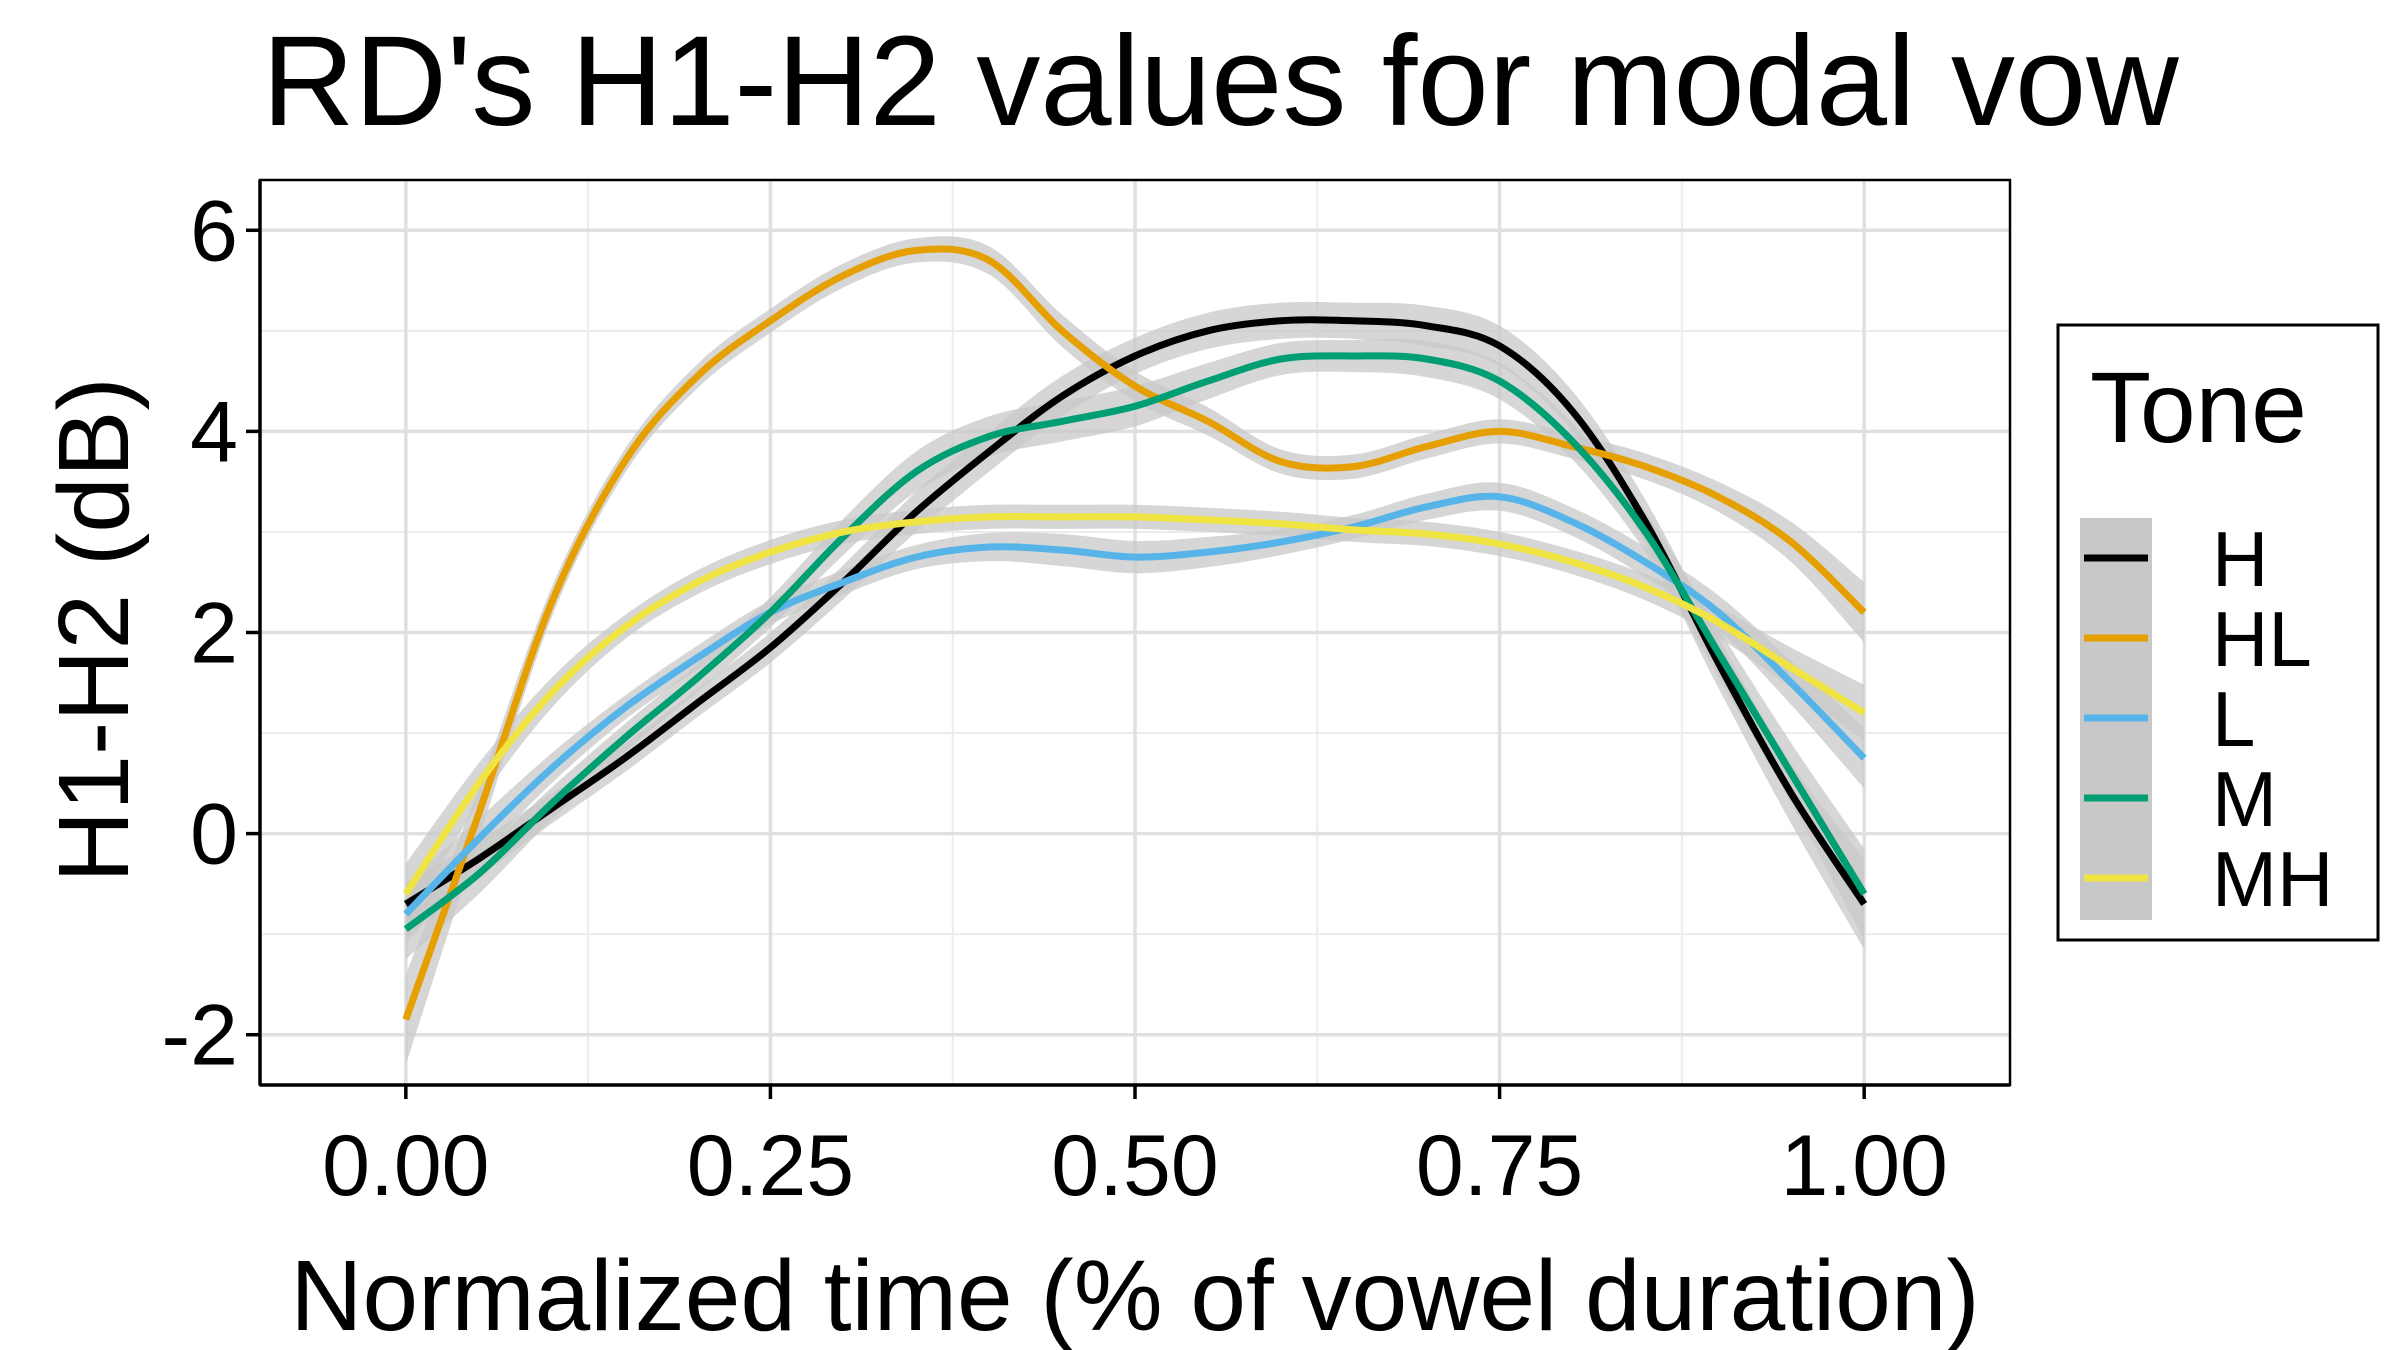 Image resolution: width=2400 pixels, height=1350 pixels. I want to click on x-tick-label: 0.25, so click(770, 1166).